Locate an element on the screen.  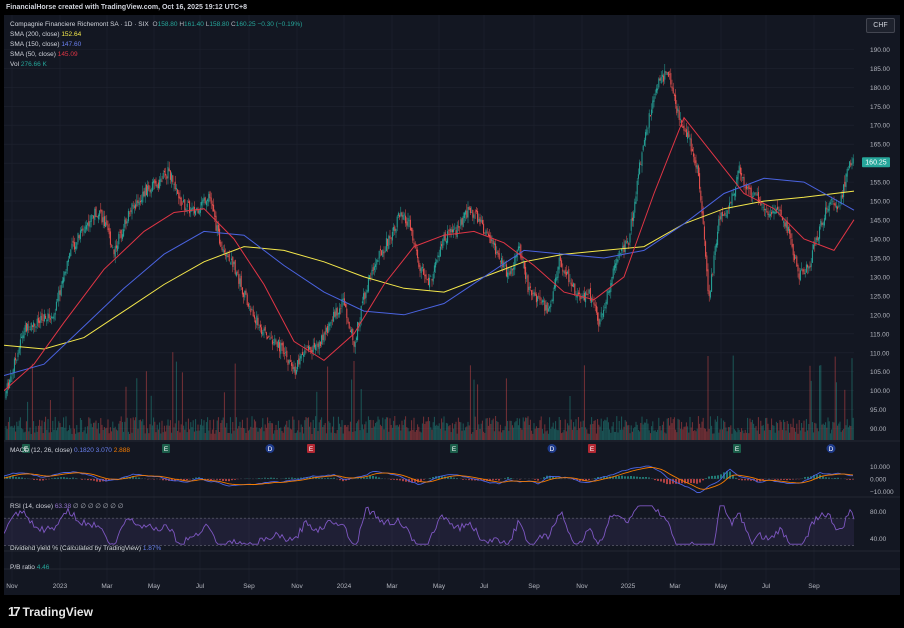
rsi-pane is located at coordinates (429, 525).